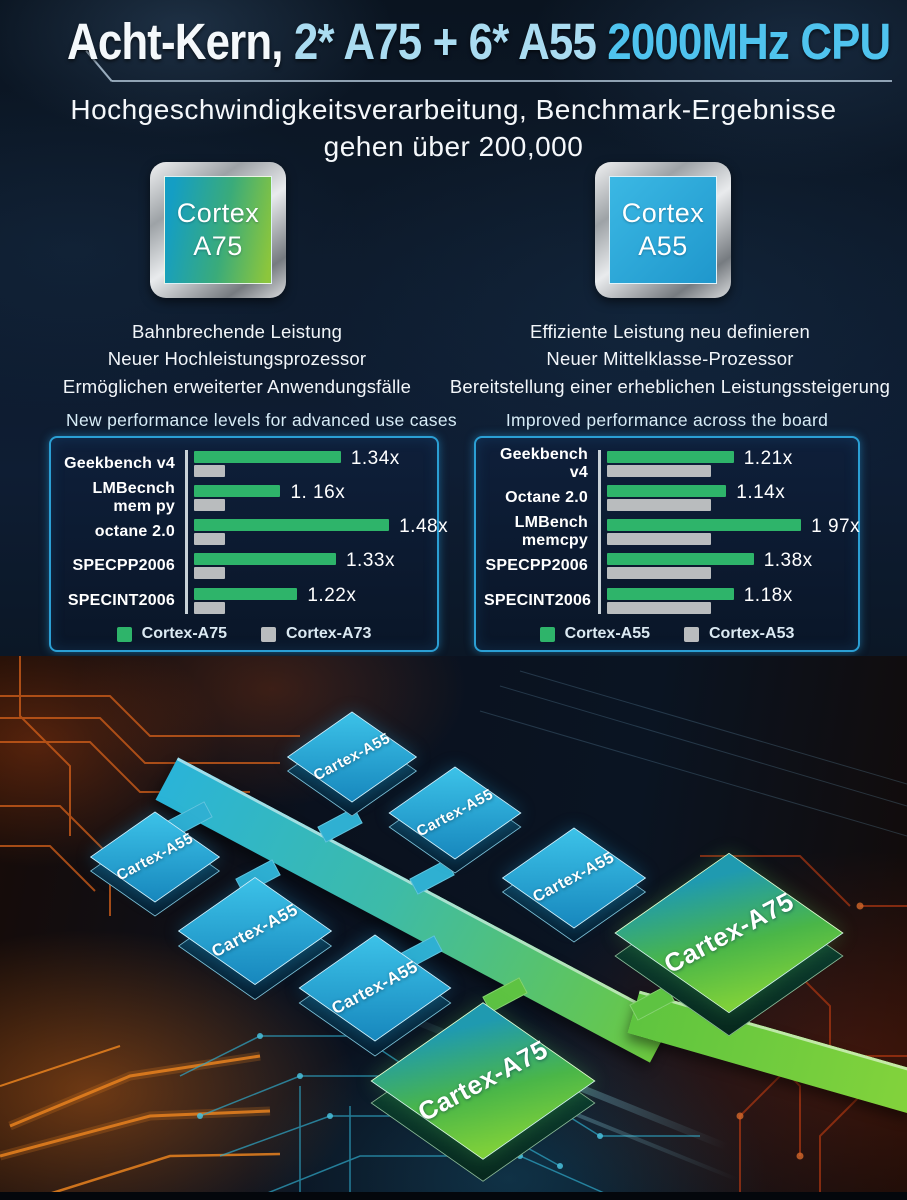 This screenshot has height=1200, width=907. I want to click on chart-legend: Cortex-A75 Cortex-A73, so click(244, 634).